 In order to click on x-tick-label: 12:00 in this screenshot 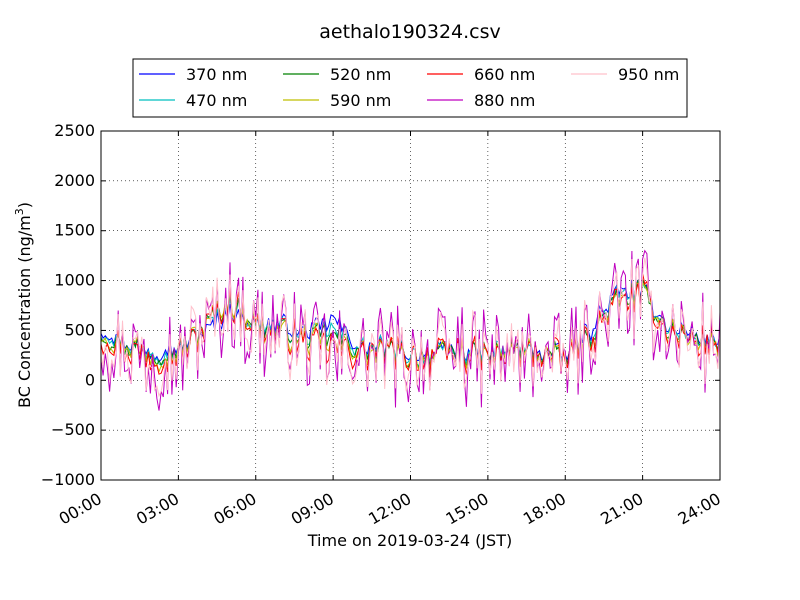, I will do `click(389, 509)`.